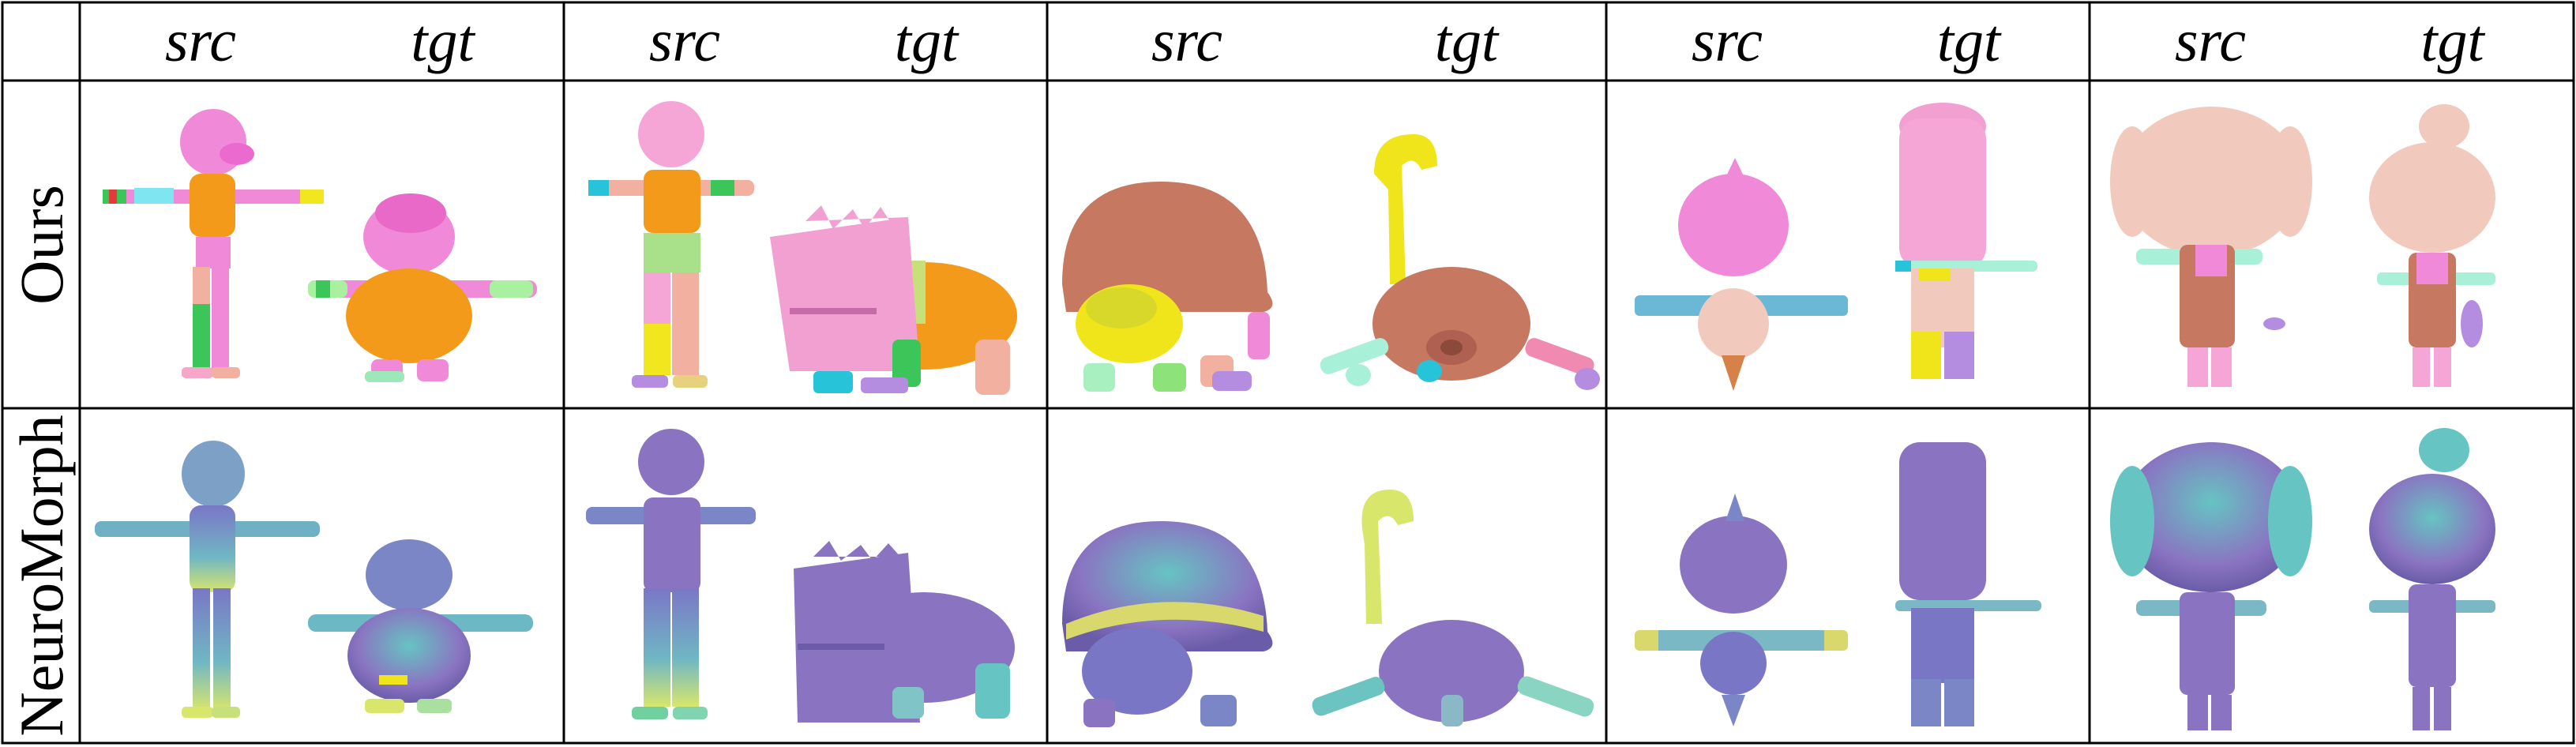 This screenshot has height=747, width=2576. Describe the element at coordinates (2211, 586) in the screenshot. I see `nm-col5-src-mesh` at that location.